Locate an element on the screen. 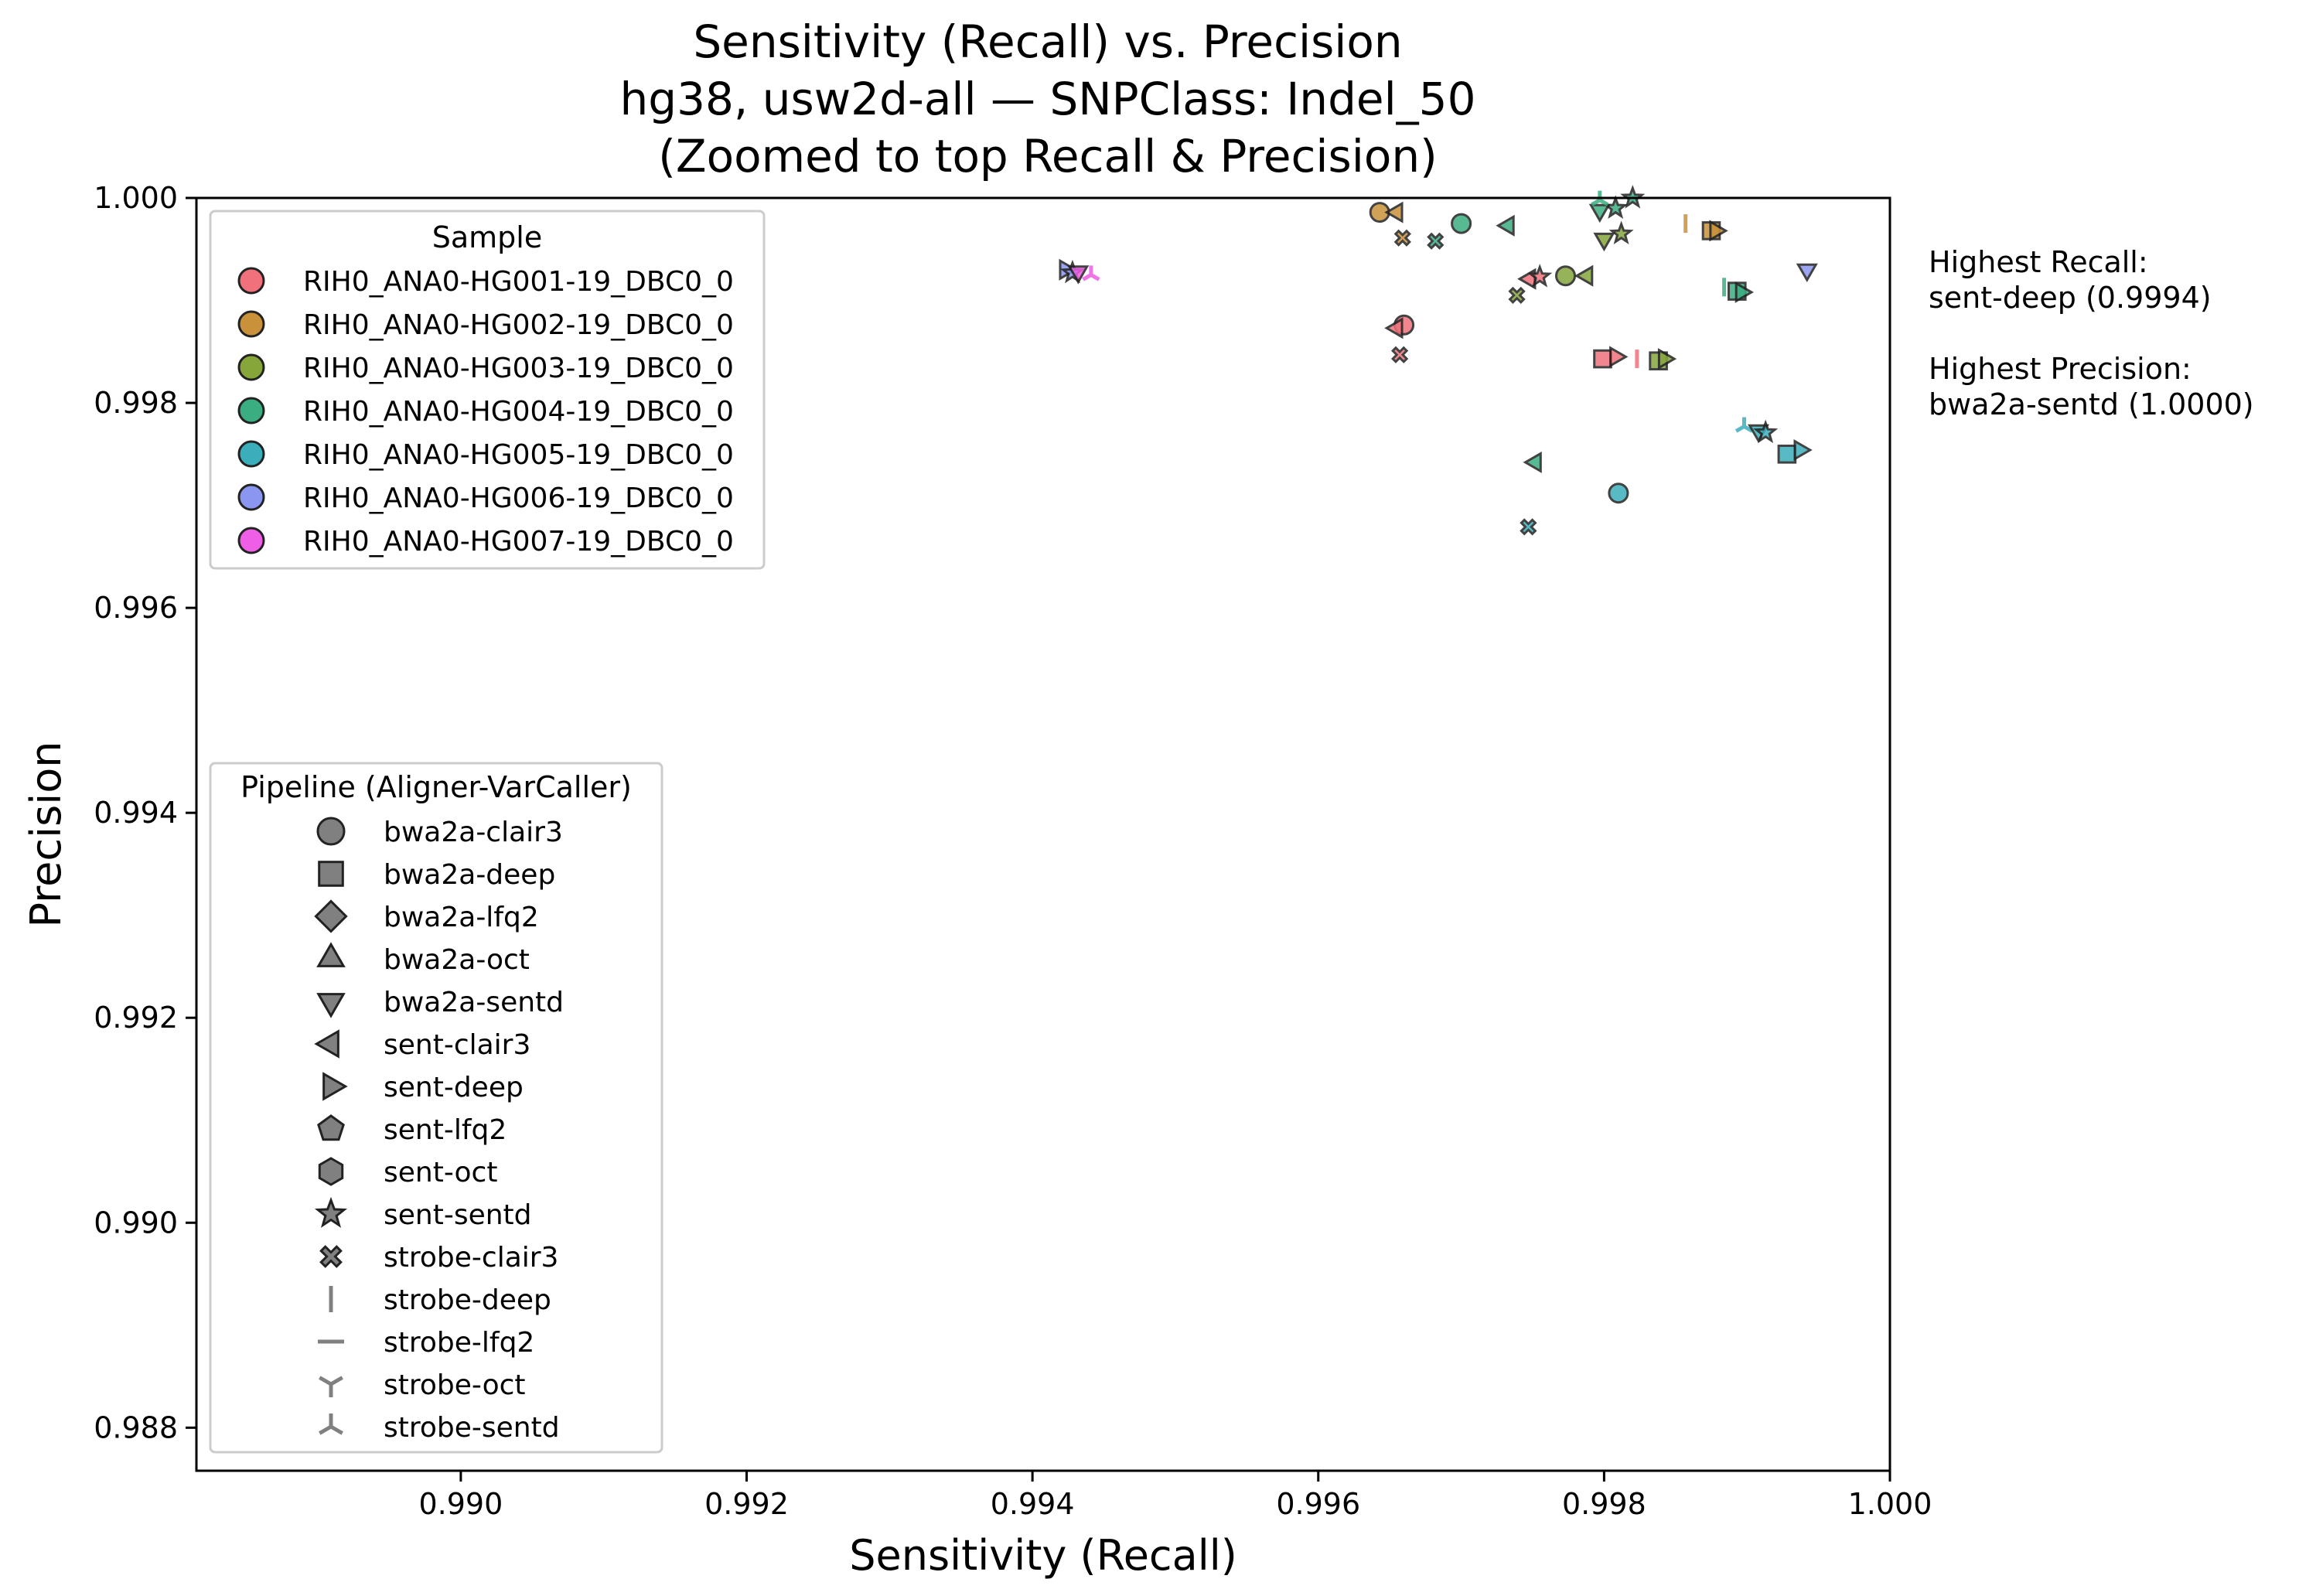 Image resolution: width=2299 pixels, height=1596 pixels. chart-title-line-1: Sensitivity (Recall) vs. Precision is located at coordinates (1047, 41).